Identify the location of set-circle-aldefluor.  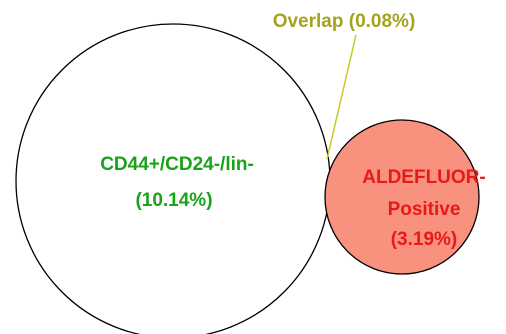
(402, 197).